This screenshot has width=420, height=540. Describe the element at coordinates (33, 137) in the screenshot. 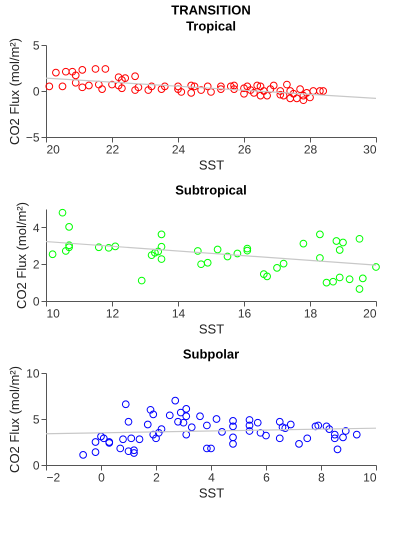

I see `y-tick-label: −5` at that location.